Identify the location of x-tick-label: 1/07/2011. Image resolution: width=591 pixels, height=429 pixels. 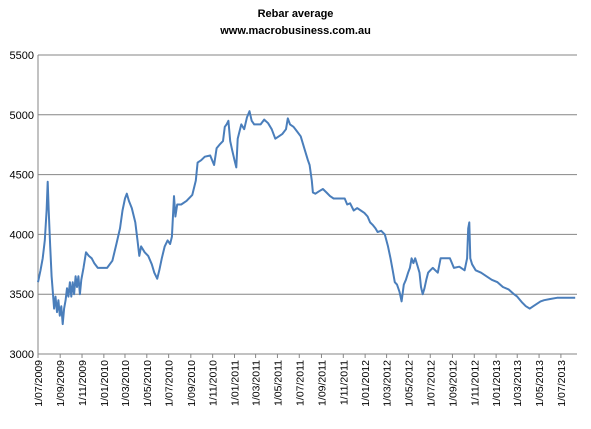
(300, 383).